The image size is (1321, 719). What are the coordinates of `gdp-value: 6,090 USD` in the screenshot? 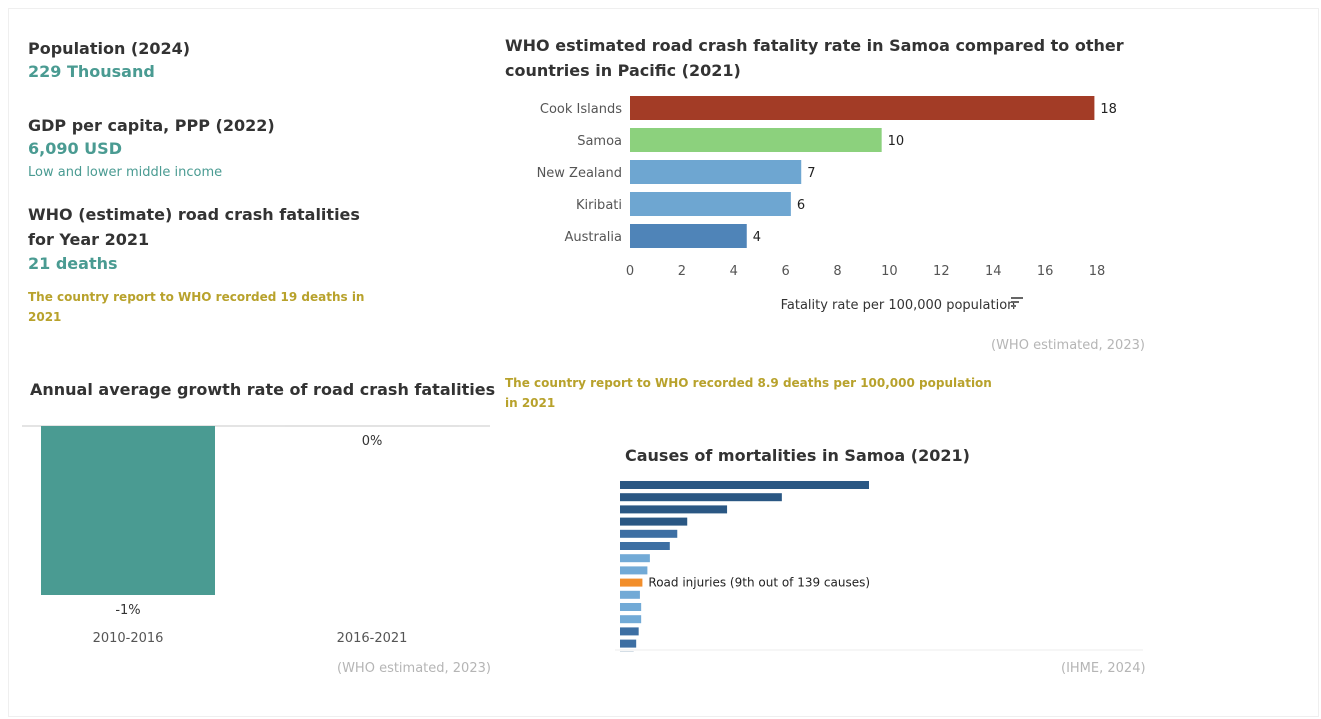 It's located at (75, 148).